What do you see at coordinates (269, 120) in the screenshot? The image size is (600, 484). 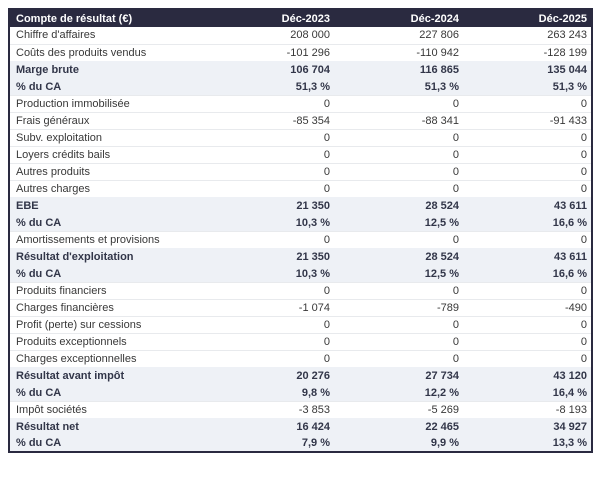 I see `cell-dec-2023: -85 354` at bounding box center [269, 120].